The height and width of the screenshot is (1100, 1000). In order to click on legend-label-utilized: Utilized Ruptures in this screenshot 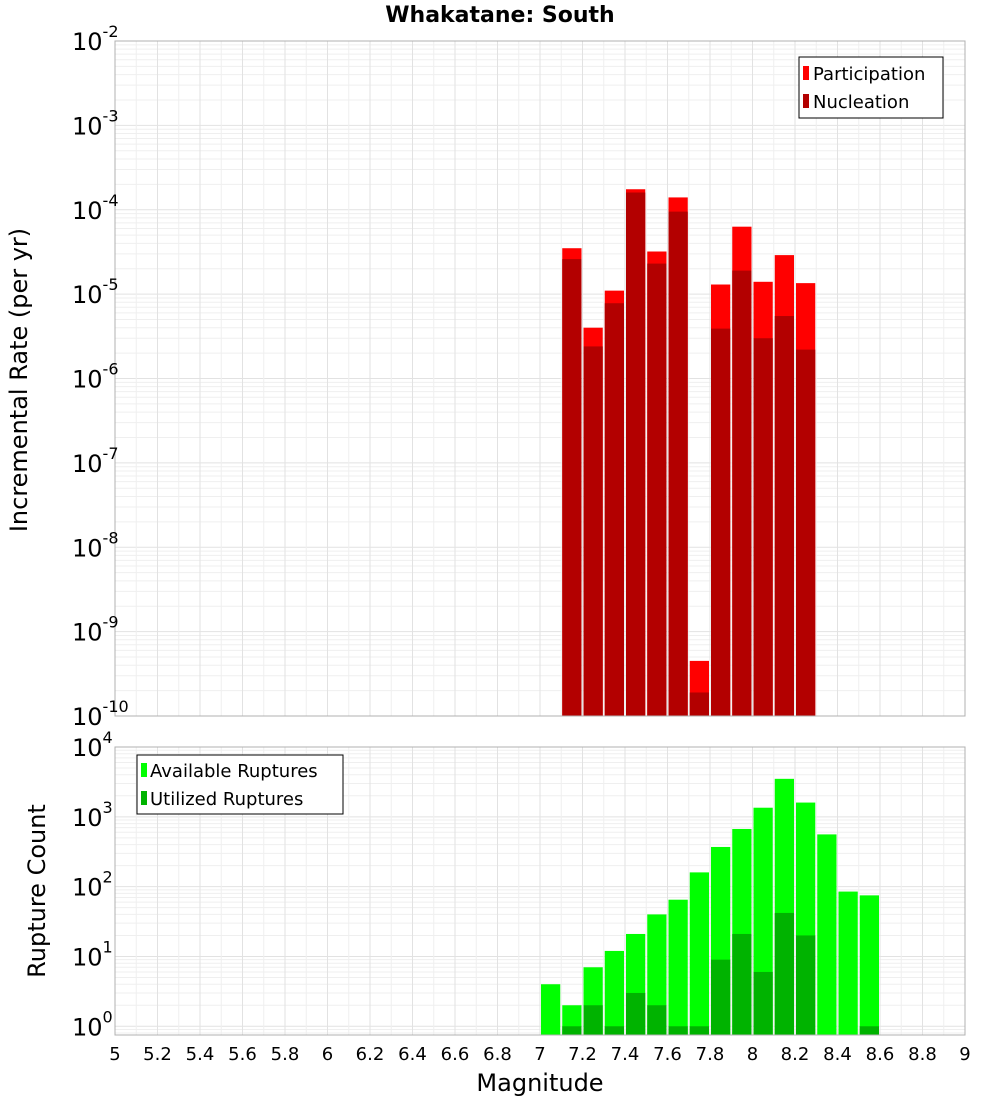, I will do `click(226, 799)`.